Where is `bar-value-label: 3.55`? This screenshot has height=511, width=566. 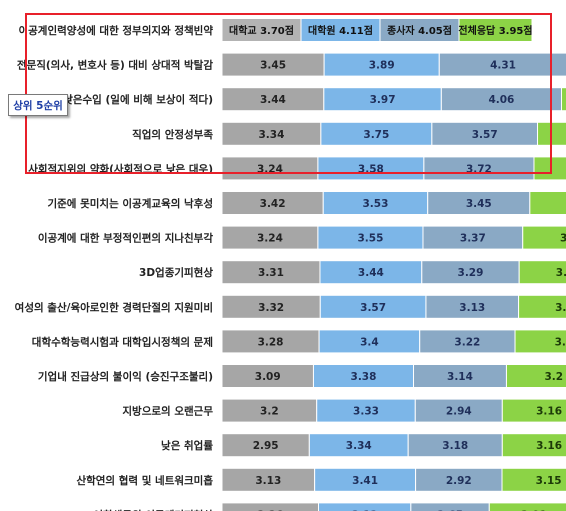 bar-value-label: 3.55 is located at coordinates (370, 239).